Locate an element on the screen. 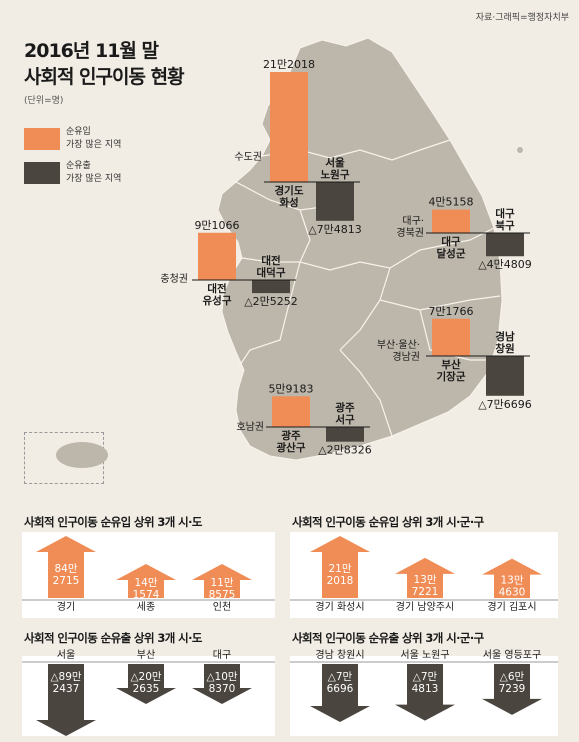 The height and width of the screenshot is (742, 579). panel-outflow-province is located at coordinates (148, 696).